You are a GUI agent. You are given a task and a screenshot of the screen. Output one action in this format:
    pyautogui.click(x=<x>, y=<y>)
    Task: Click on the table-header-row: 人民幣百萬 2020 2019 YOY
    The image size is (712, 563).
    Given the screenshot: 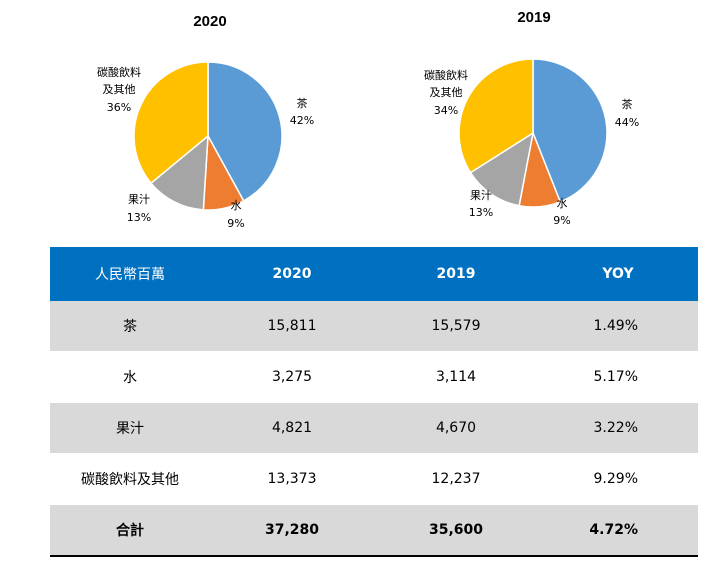 What is the action you would take?
    pyautogui.click(x=374, y=274)
    